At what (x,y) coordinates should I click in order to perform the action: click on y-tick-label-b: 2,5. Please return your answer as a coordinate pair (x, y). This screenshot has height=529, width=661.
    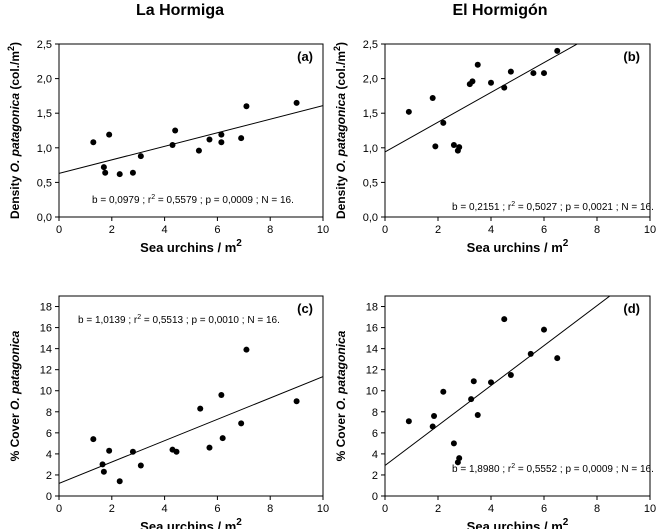
    Looking at the image, I should click on (370, 45).